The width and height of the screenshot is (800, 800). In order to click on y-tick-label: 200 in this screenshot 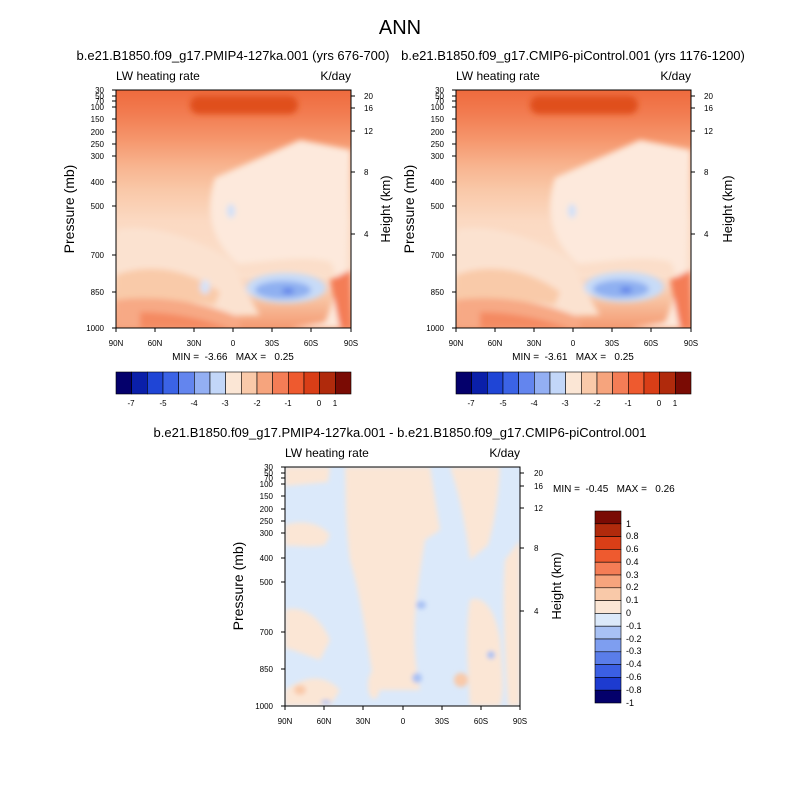, I will do `click(98, 132)`.